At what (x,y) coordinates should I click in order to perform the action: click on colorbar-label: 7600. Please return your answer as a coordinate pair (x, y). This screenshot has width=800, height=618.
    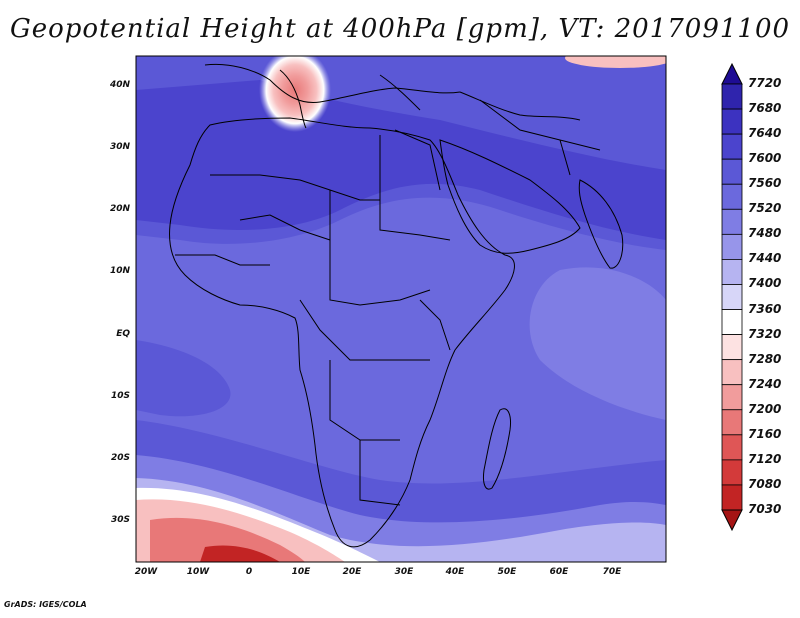
    Looking at the image, I should click on (765, 158).